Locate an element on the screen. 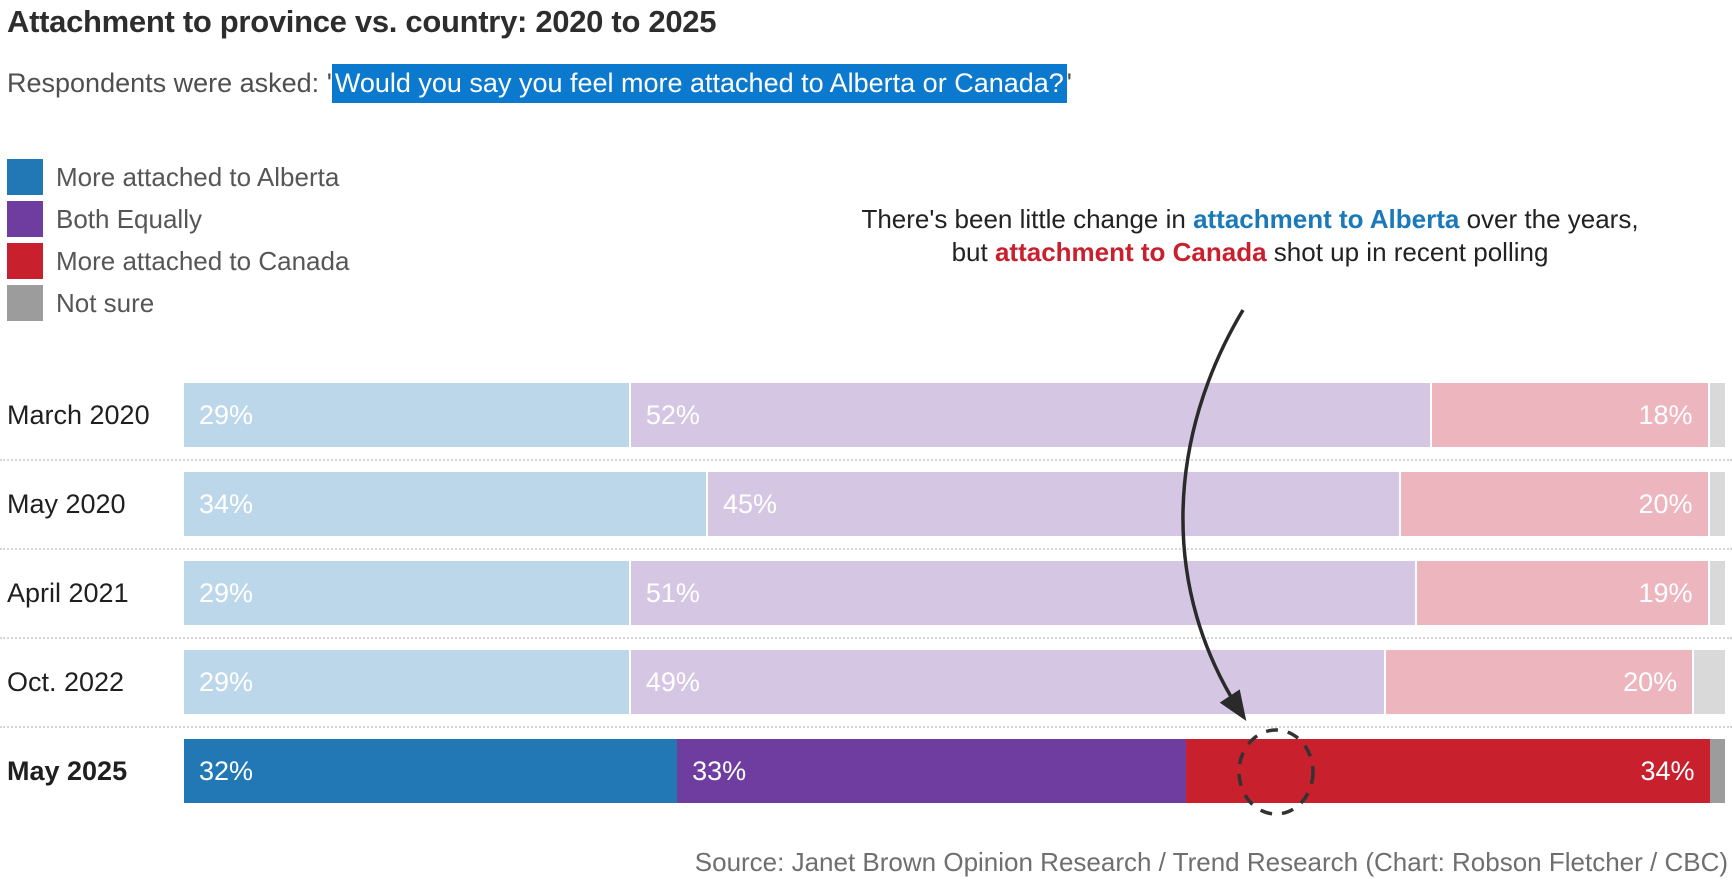 Image resolution: width=1732 pixels, height=888 pixels. segment-value: 52% is located at coordinates (672, 414).